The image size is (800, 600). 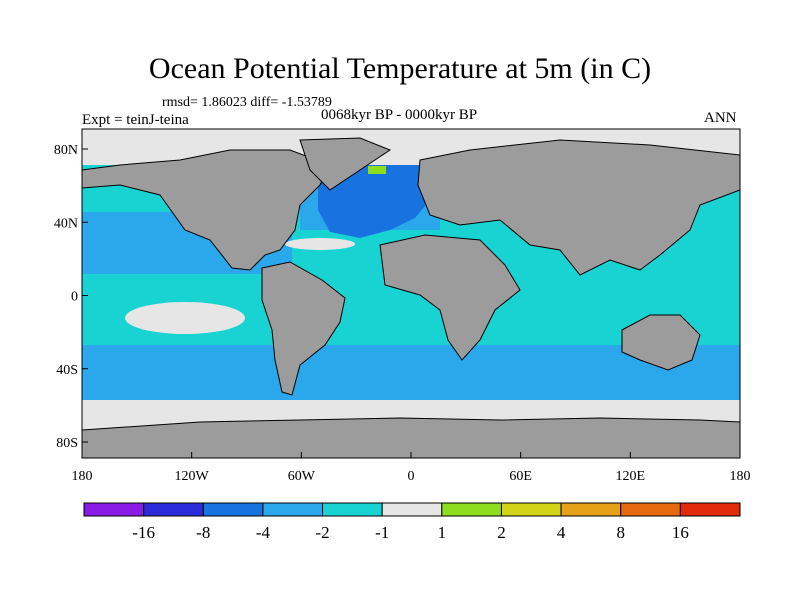 I want to click on land-australia, so click(x=661, y=342).